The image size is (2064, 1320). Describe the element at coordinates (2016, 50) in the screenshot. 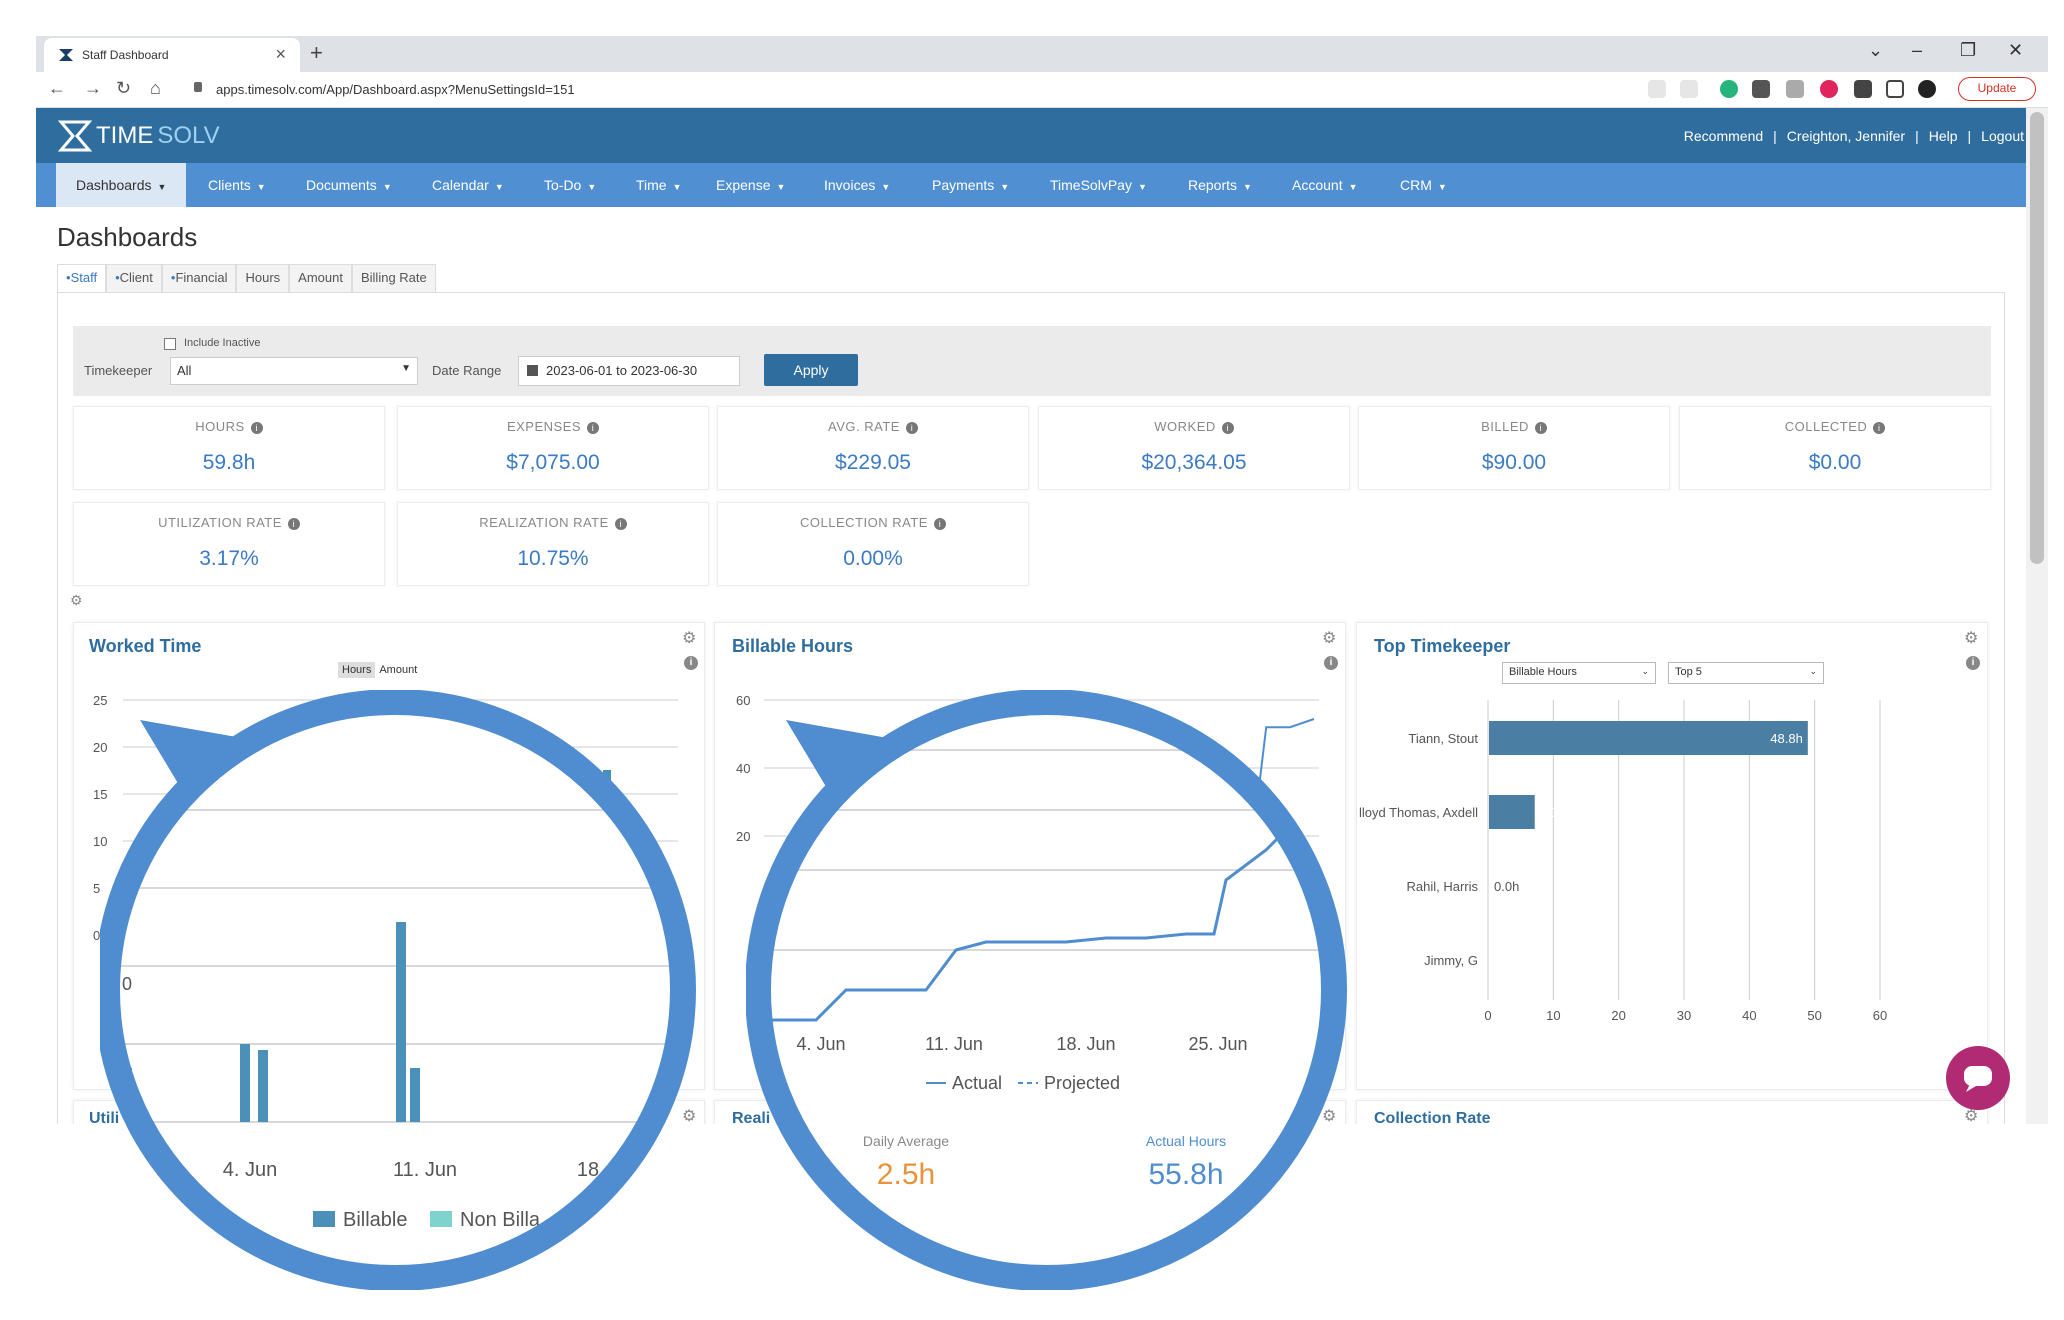

I see `close-window-icon: ✕` at that location.